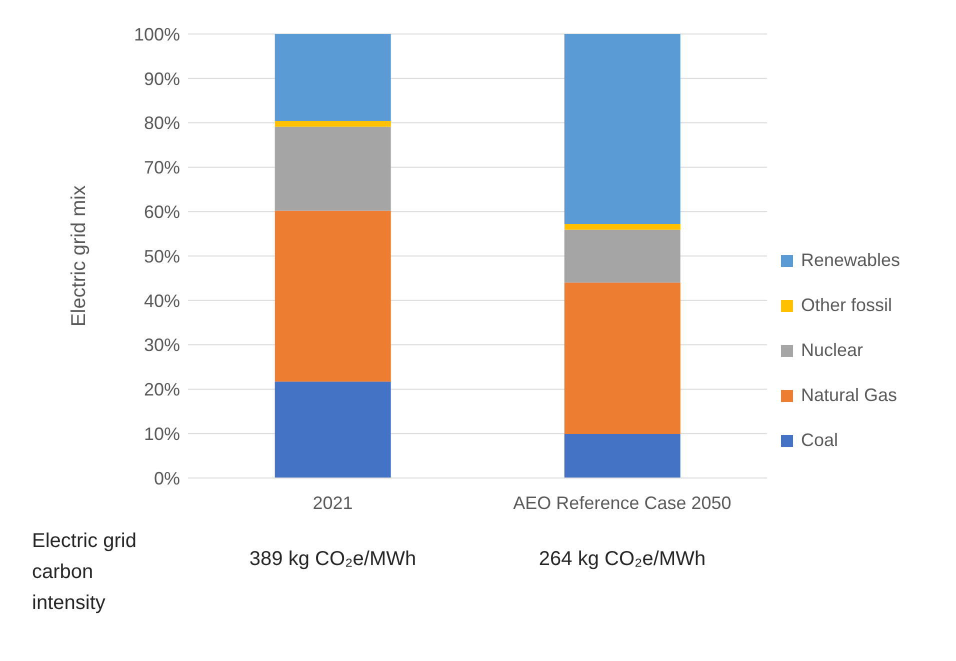 This screenshot has width=956, height=661. Describe the element at coordinates (162, 434) in the screenshot. I see `y-tick-label: 10%` at that location.